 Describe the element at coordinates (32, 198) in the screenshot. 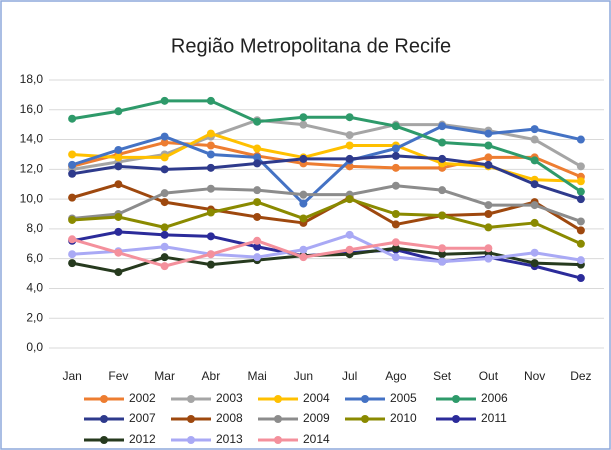

I see `y-tick-label: 10,0` at that location.